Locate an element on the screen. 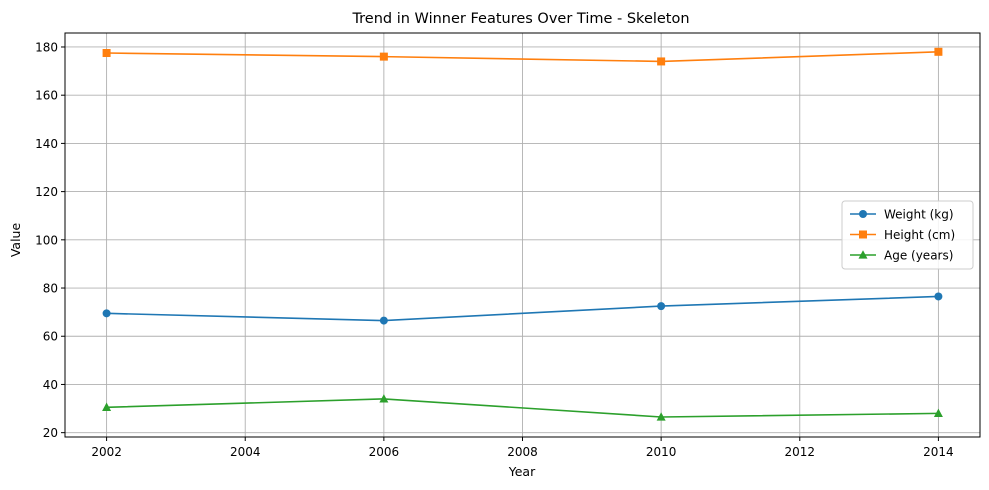  y-tick-label: 120 is located at coordinates (46, 192).